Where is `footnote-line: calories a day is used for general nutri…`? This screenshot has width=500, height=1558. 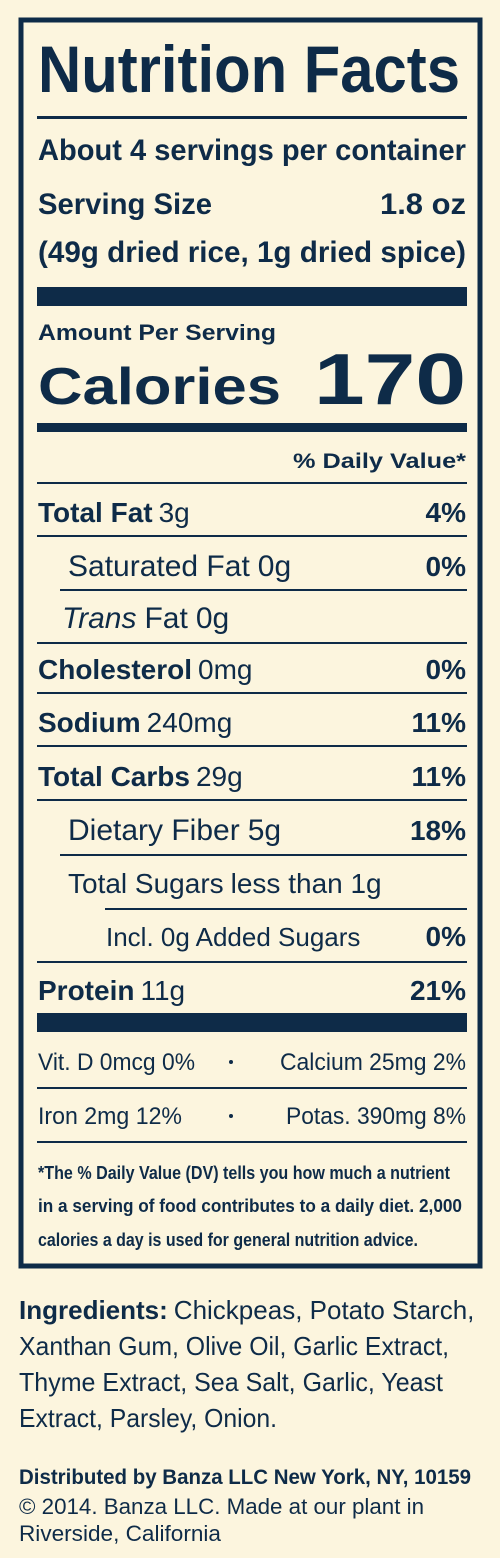 footnote-line: calories a day is used for general nutri… is located at coordinates (228, 1240).